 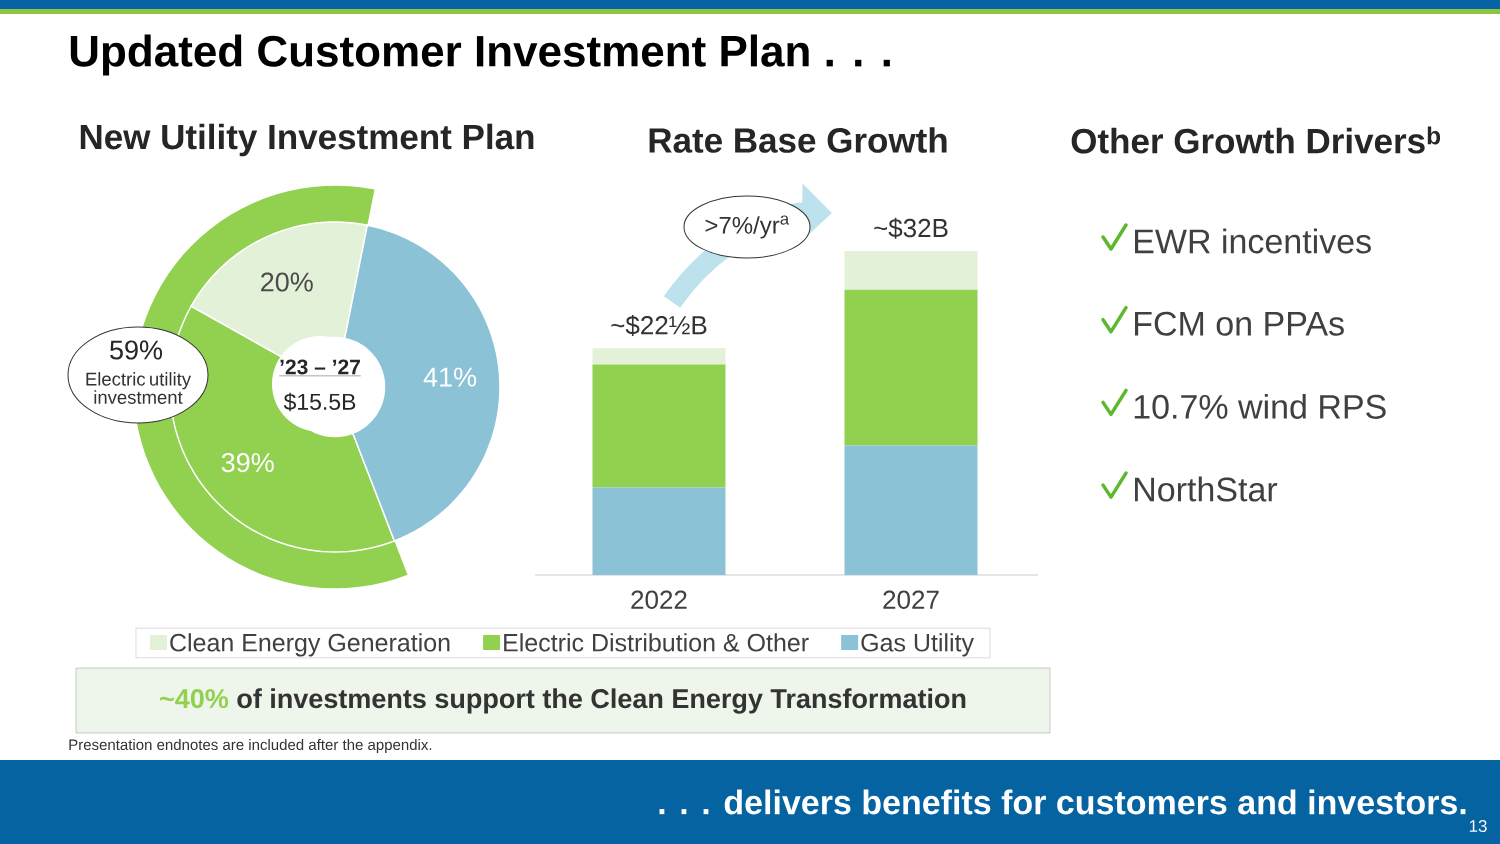 What do you see at coordinates (450, 377) in the screenshot?
I see `data-label: 41%` at bounding box center [450, 377].